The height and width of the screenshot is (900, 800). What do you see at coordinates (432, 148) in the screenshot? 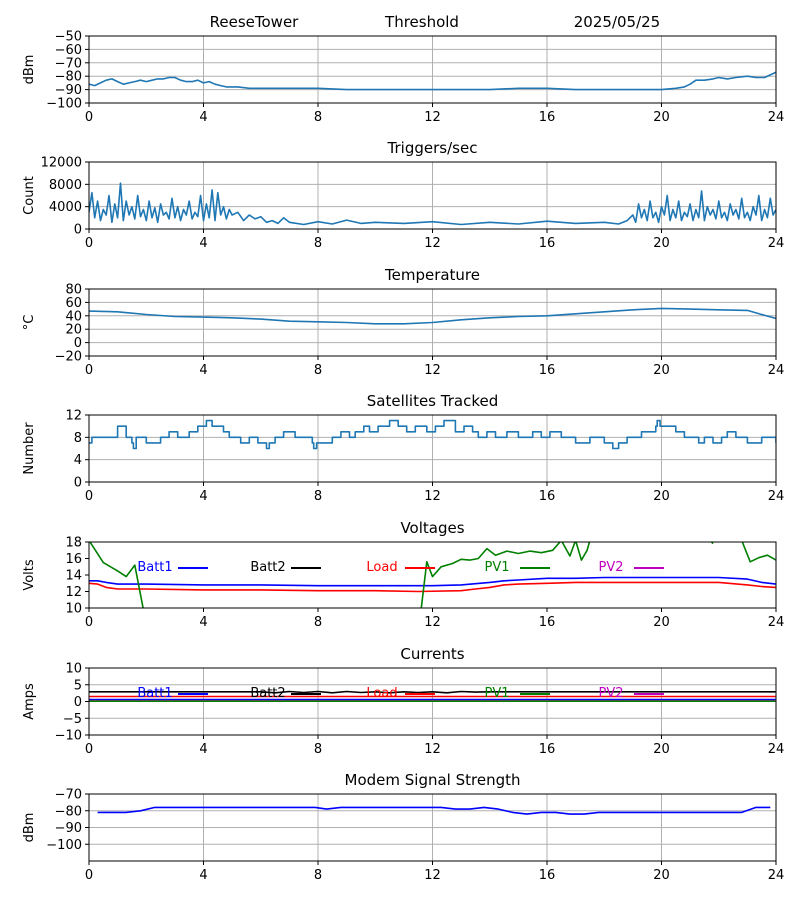
I see `triggers-title: Triggers/sec` at bounding box center [432, 148].